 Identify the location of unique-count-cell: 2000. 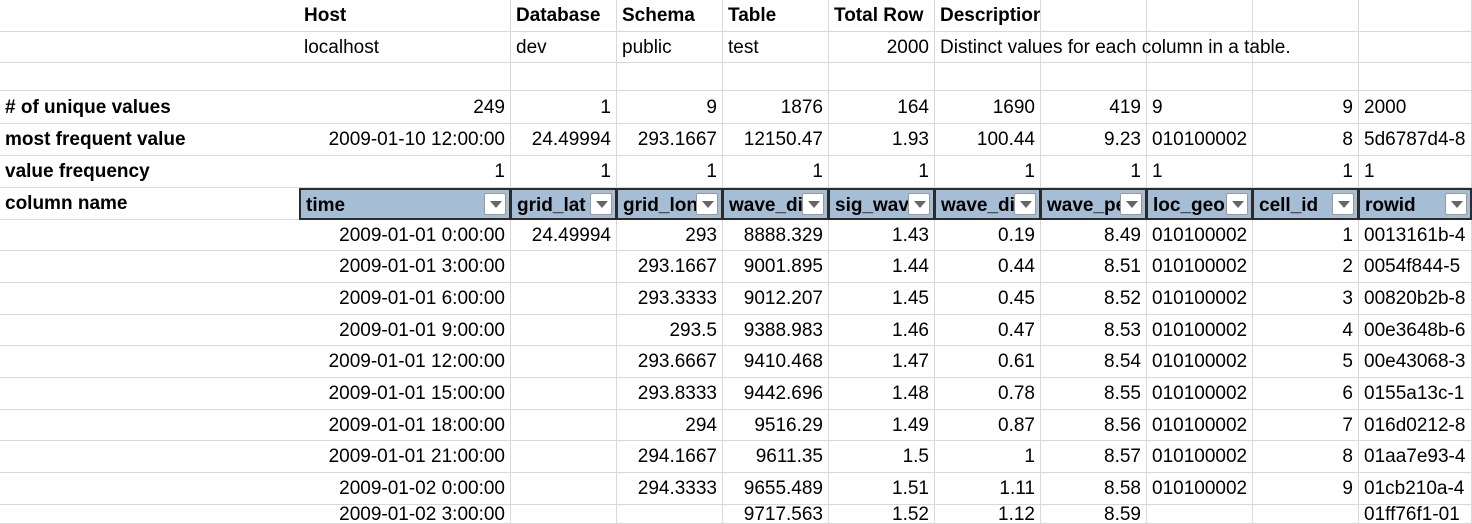
(1415, 107).